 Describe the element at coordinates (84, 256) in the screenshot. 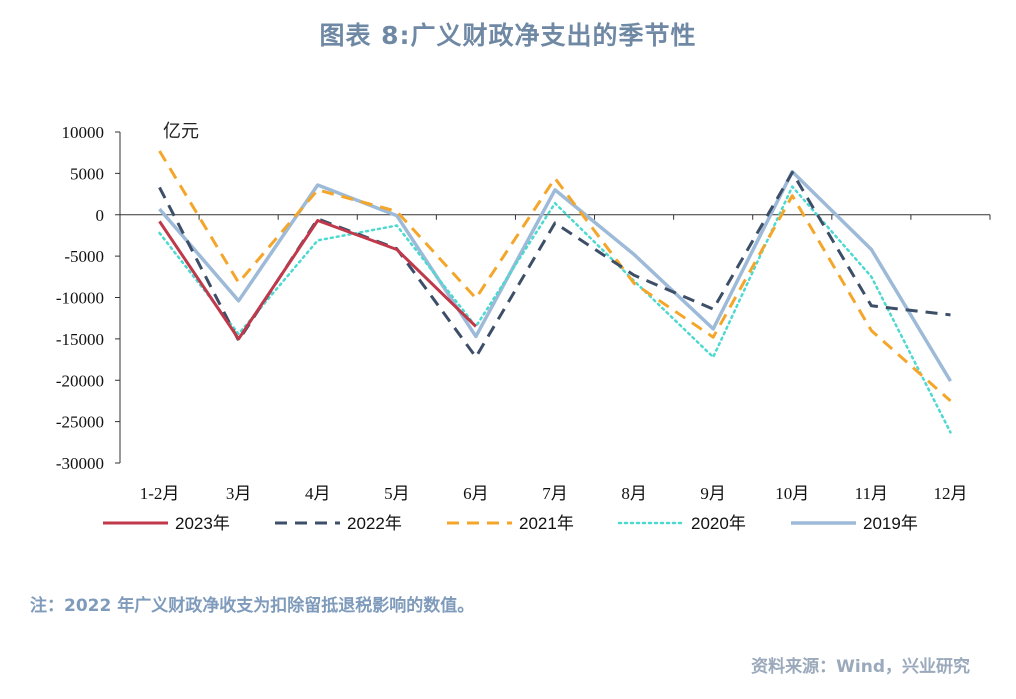

I see `y-tick-label: -5000` at that location.